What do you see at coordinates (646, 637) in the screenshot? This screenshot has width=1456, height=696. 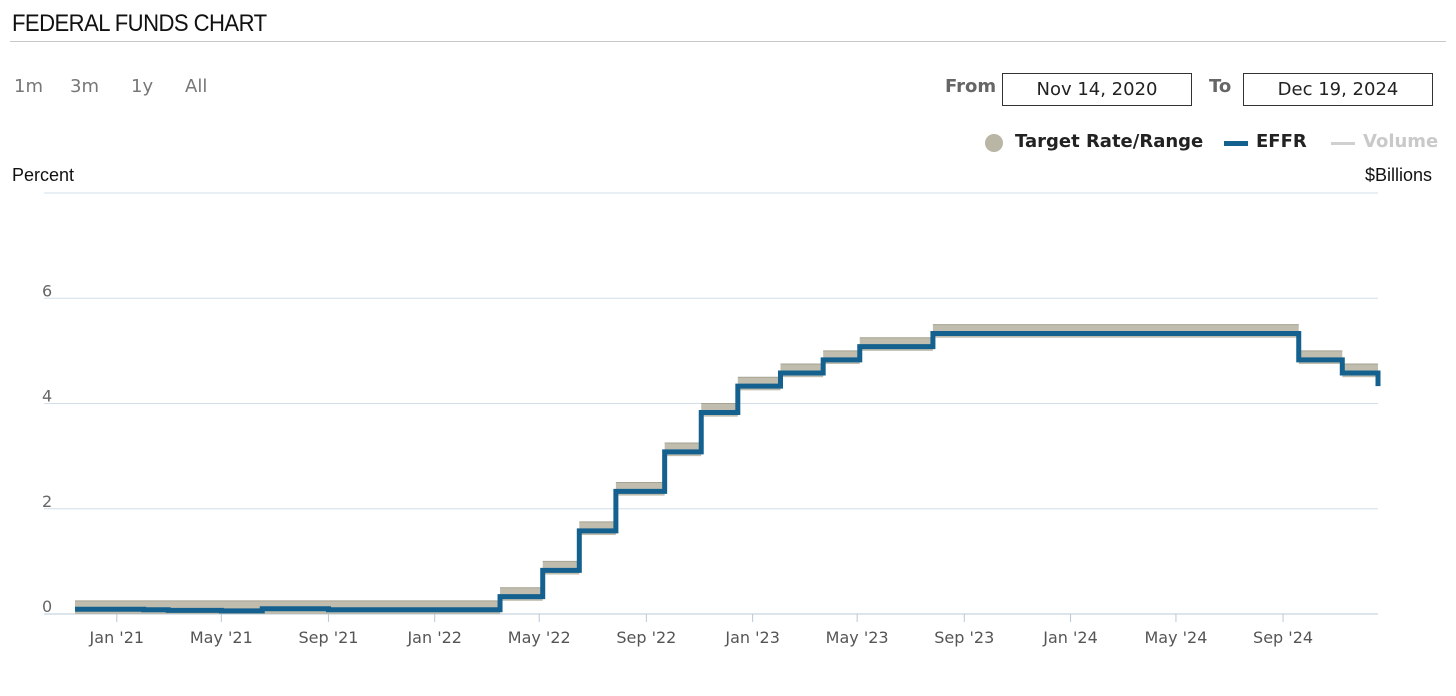 I see `x-tick-label: Sep '22` at bounding box center [646, 637].